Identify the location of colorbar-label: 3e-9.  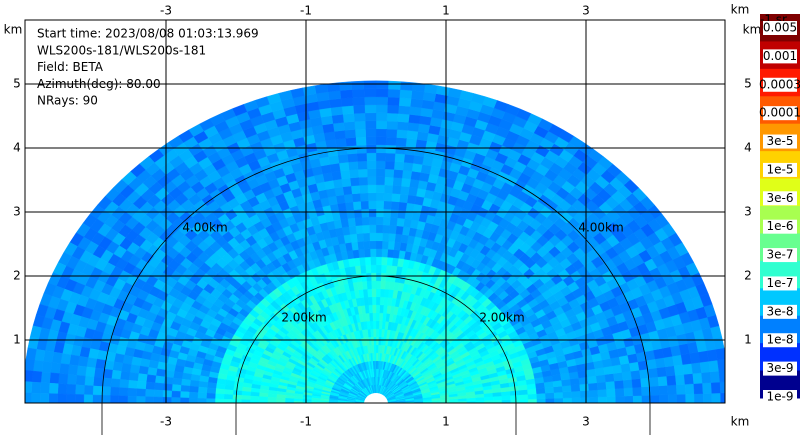
(780, 368).